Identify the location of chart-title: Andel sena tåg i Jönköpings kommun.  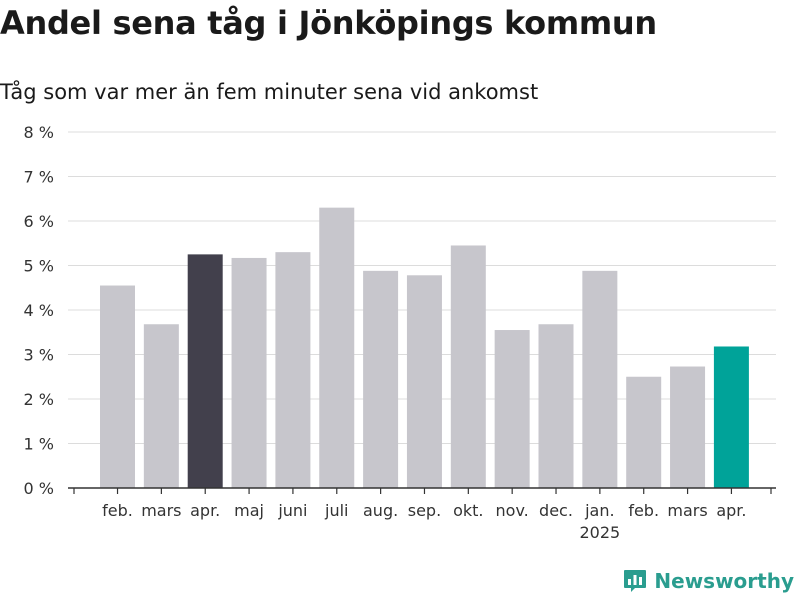
(328, 23).